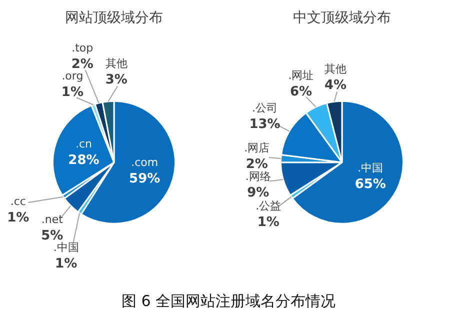 The height and width of the screenshot is (332, 457). I want to click on slice-label: .网络, so click(258, 177).